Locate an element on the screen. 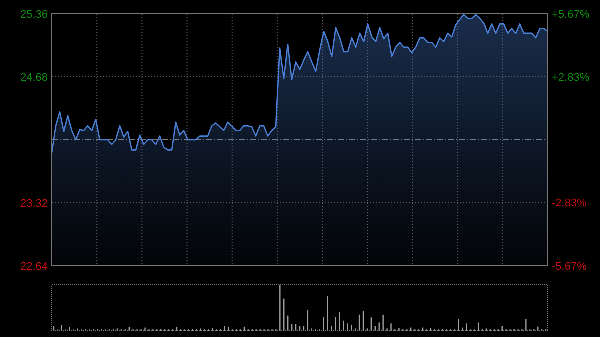 The width and height of the screenshot is (600, 337). y2-tick-label: +5.67% is located at coordinates (571, 14).